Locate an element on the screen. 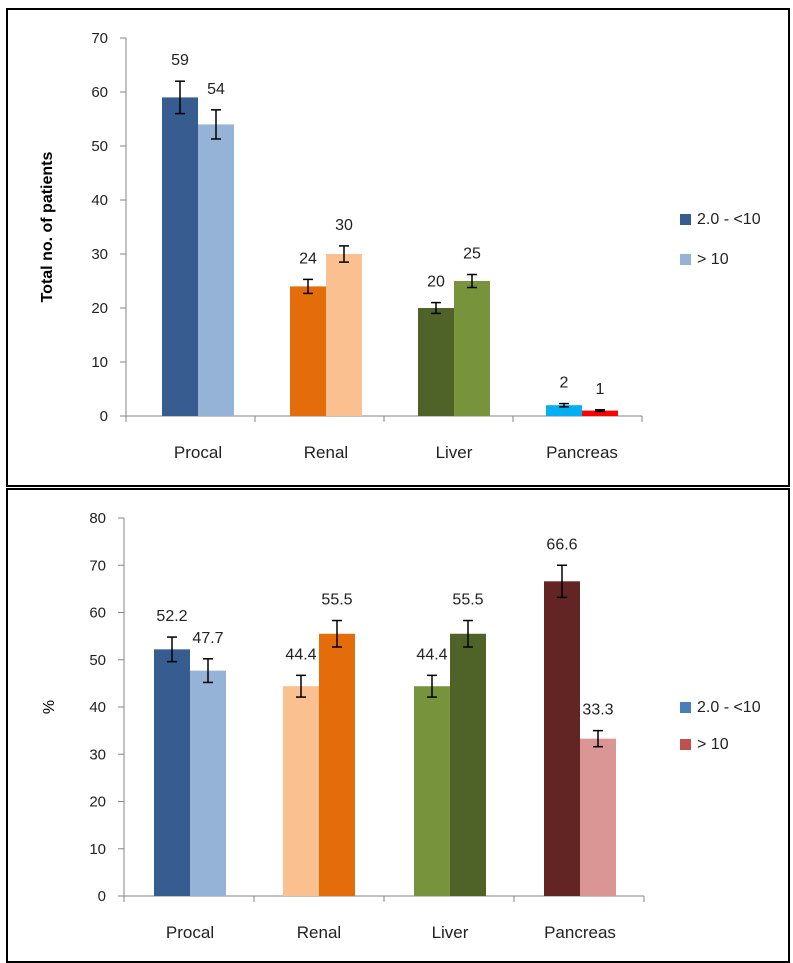 Image resolution: width=793 pixels, height=963 pixels. y-axis-title: Total no. of patients is located at coordinates (47, 227).